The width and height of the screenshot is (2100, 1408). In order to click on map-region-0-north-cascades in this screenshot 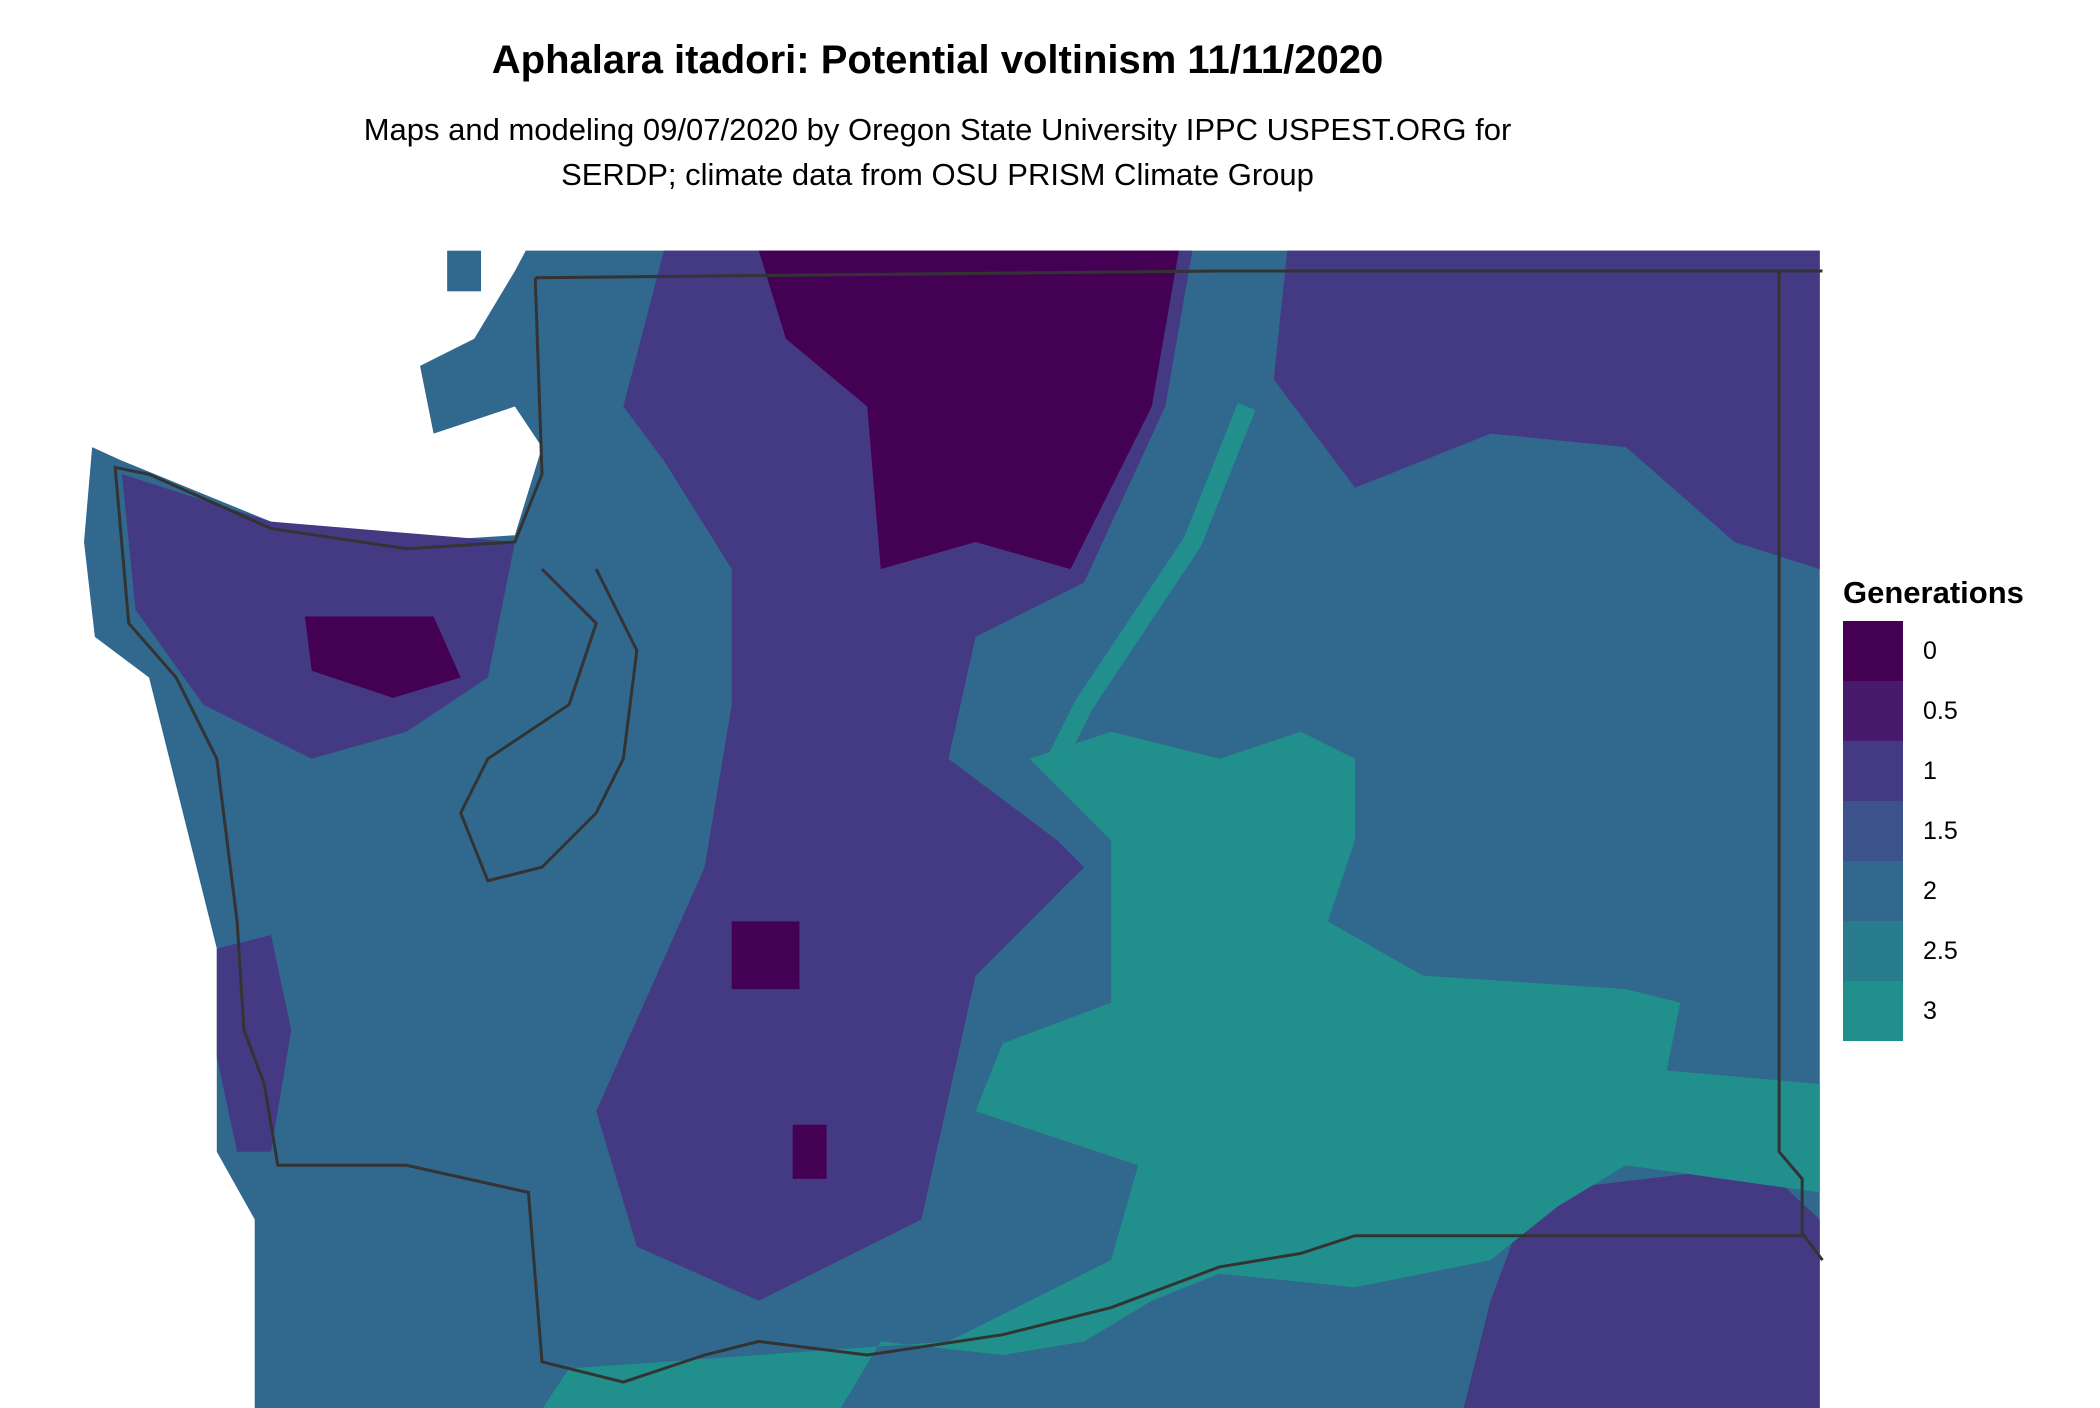, I will do `click(968, 410)`.